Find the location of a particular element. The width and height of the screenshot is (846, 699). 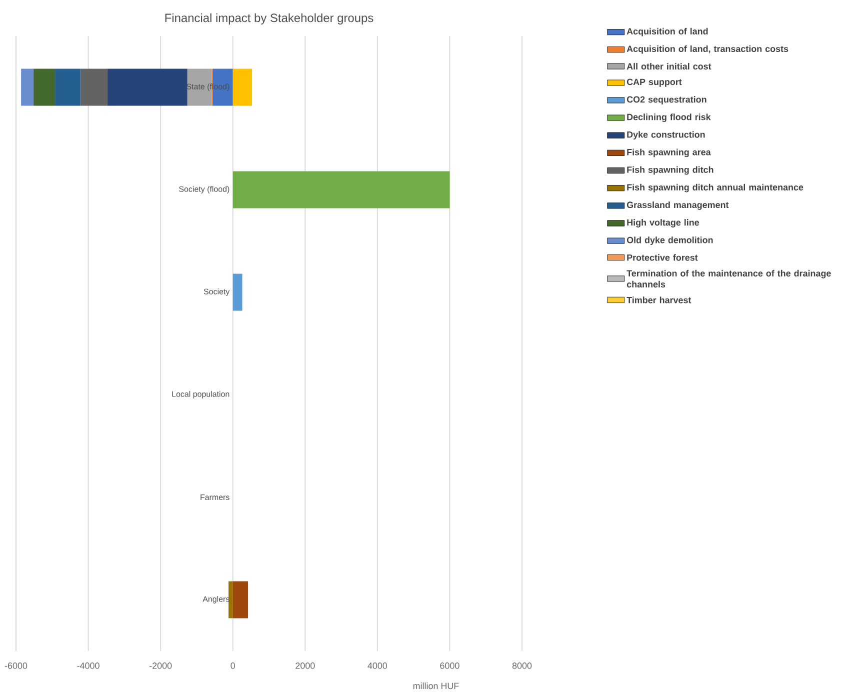

legend-label: Dyke construction is located at coordinates (666, 135).